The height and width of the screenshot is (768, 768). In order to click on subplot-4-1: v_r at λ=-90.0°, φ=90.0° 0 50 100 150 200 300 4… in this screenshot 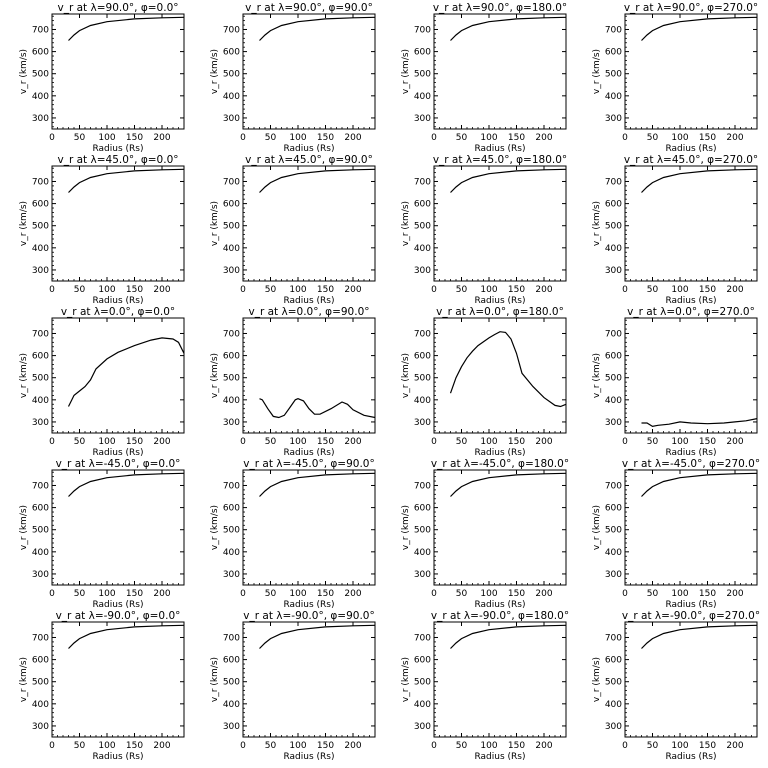, I will do `click(293, 686)`.